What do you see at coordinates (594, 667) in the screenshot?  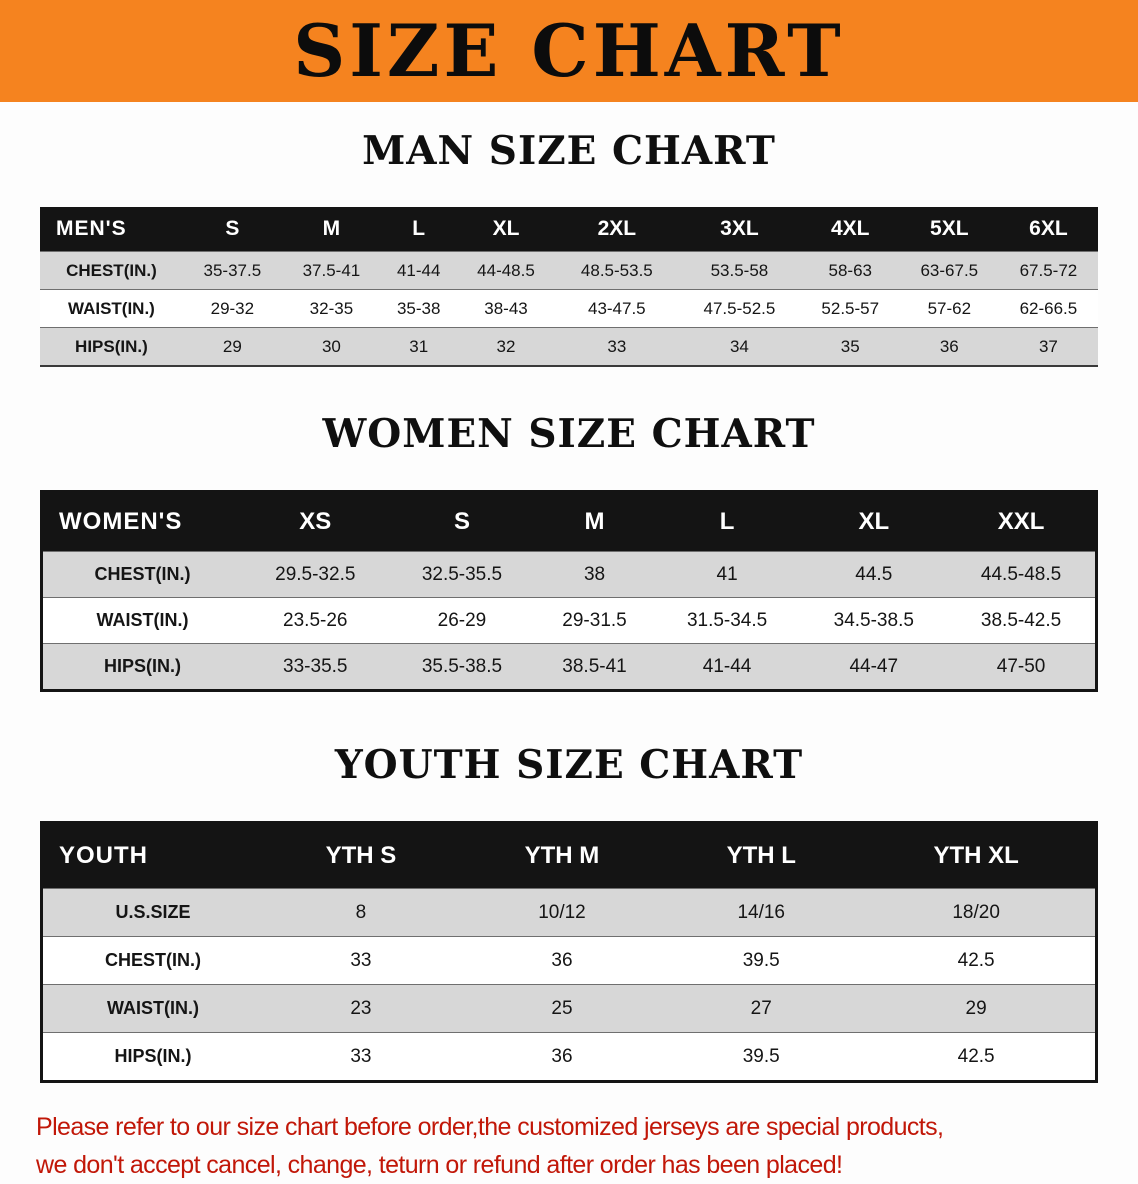 I see `size-cell: 38.5-41` at bounding box center [594, 667].